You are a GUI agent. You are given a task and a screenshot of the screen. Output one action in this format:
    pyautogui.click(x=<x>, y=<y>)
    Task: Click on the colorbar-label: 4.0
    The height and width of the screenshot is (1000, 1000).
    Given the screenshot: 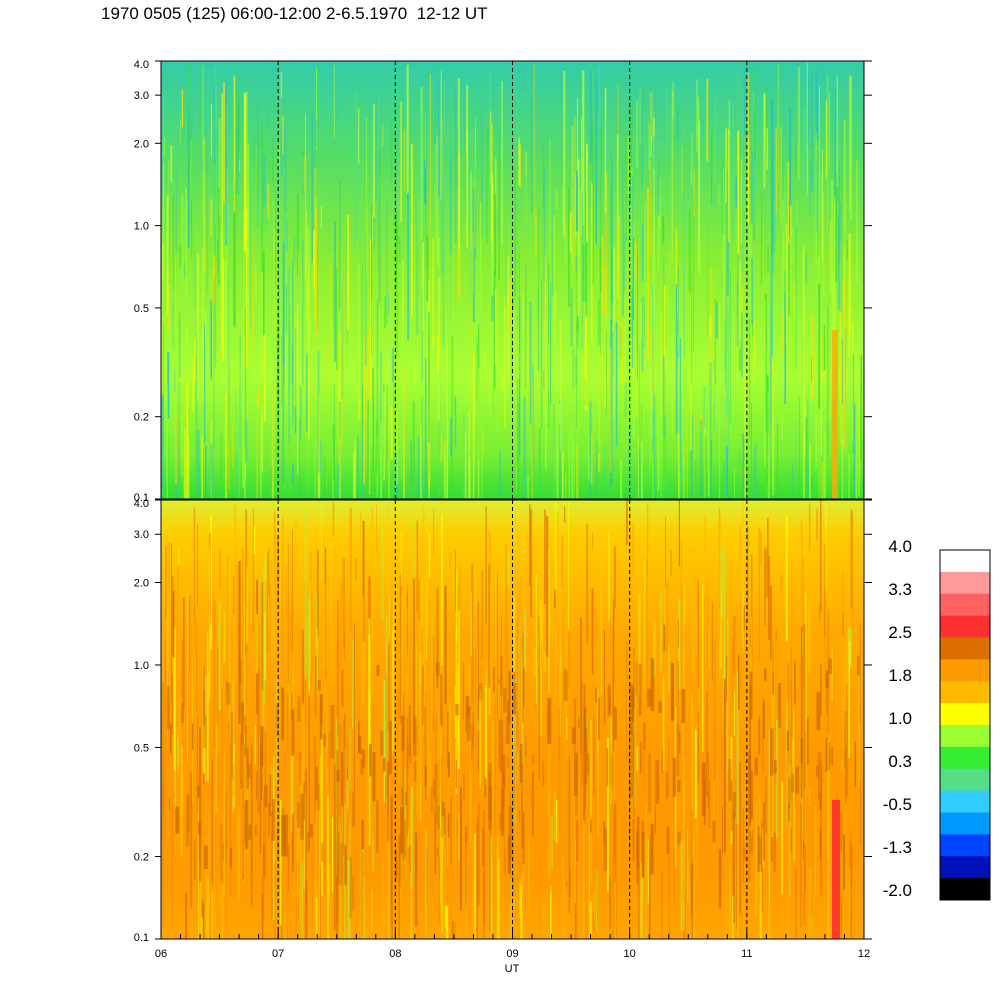 What is the action you would take?
    pyautogui.click(x=900, y=546)
    